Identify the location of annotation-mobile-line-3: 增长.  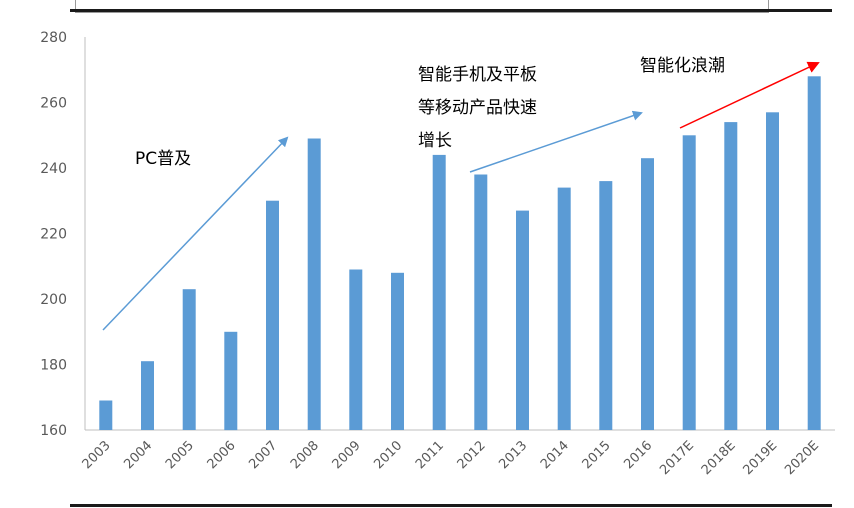
(435, 141).